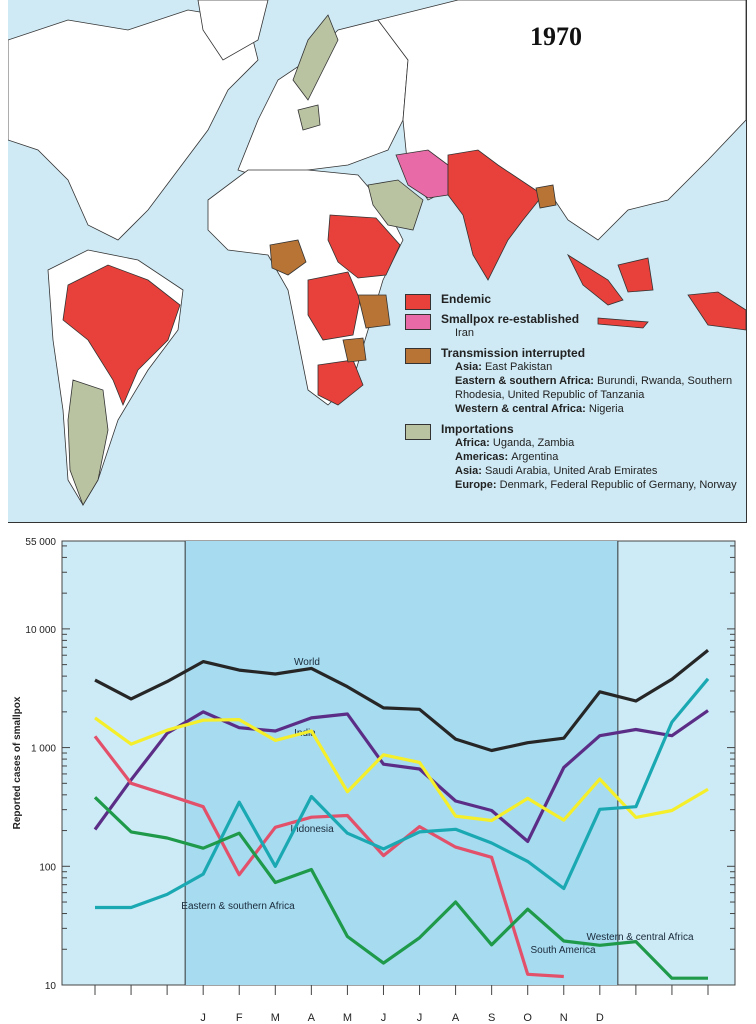 This screenshot has width=756, height=1024. What do you see at coordinates (307, 662) in the screenshot?
I see `series-label: World` at bounding box center [307, 662].